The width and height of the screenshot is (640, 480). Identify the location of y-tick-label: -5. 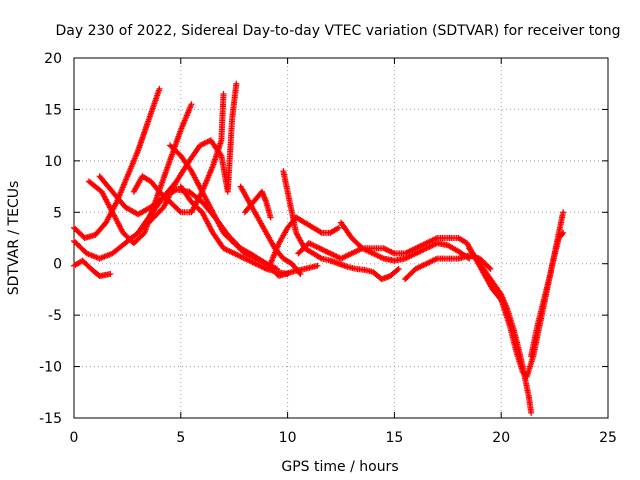
(55, 316).